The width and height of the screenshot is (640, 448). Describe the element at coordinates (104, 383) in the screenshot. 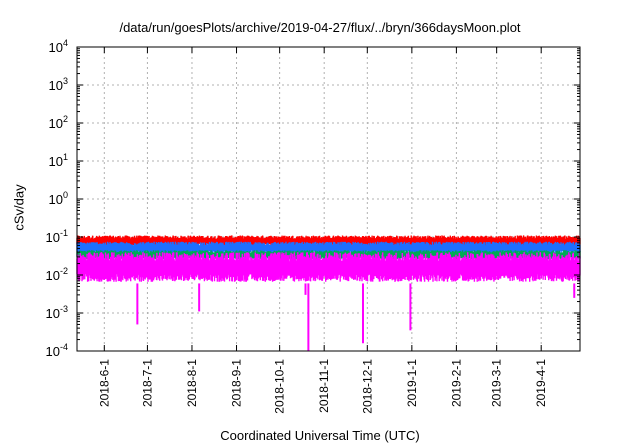

I see `x-tick-label: 2018-6-1` at that location.